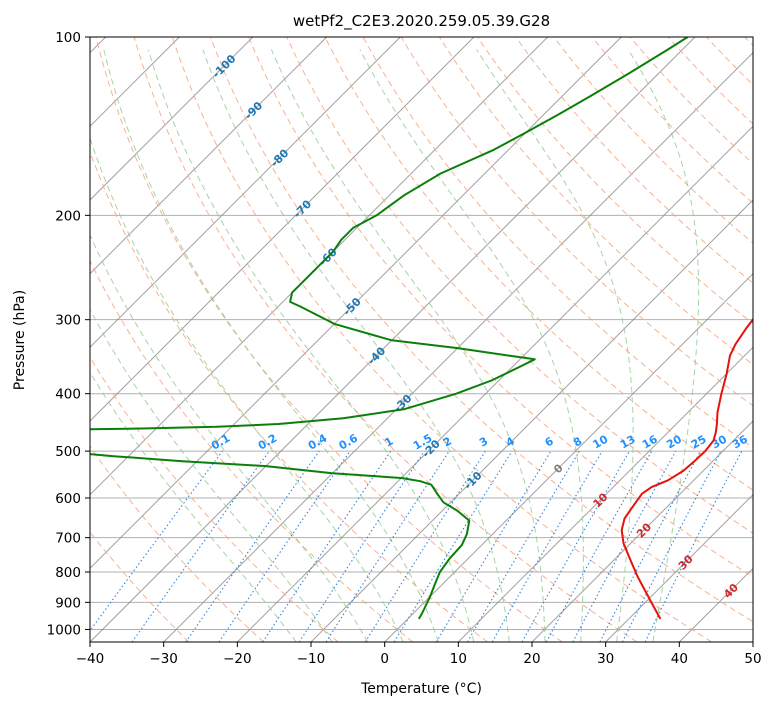 The width and height of the screenshot is (775, 708). I want to click on x-axis-label: Temperature (°C), so click(421, 689).